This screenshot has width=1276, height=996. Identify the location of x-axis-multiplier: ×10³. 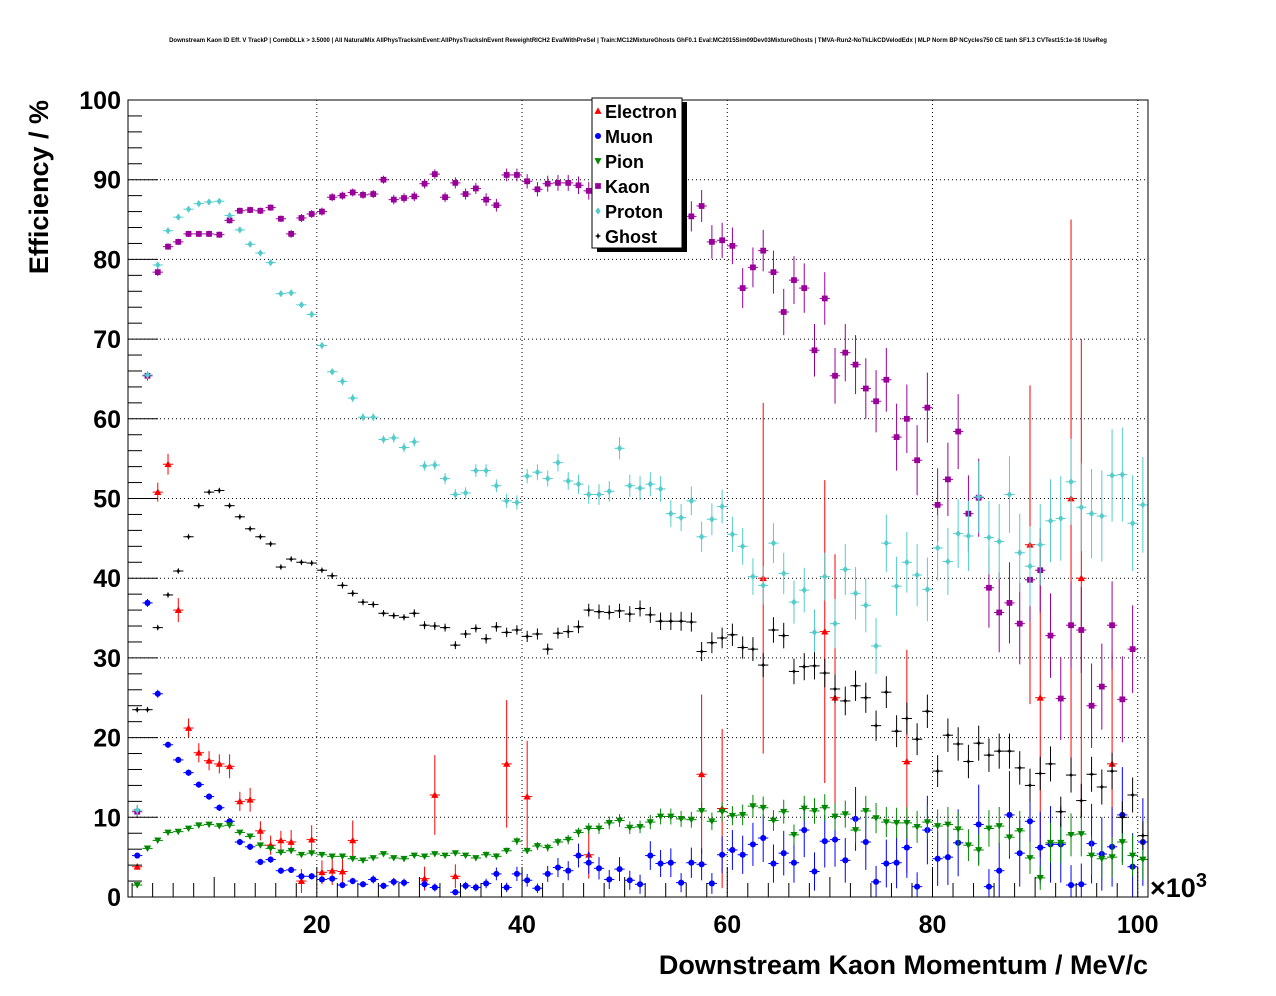
(1178, 886).